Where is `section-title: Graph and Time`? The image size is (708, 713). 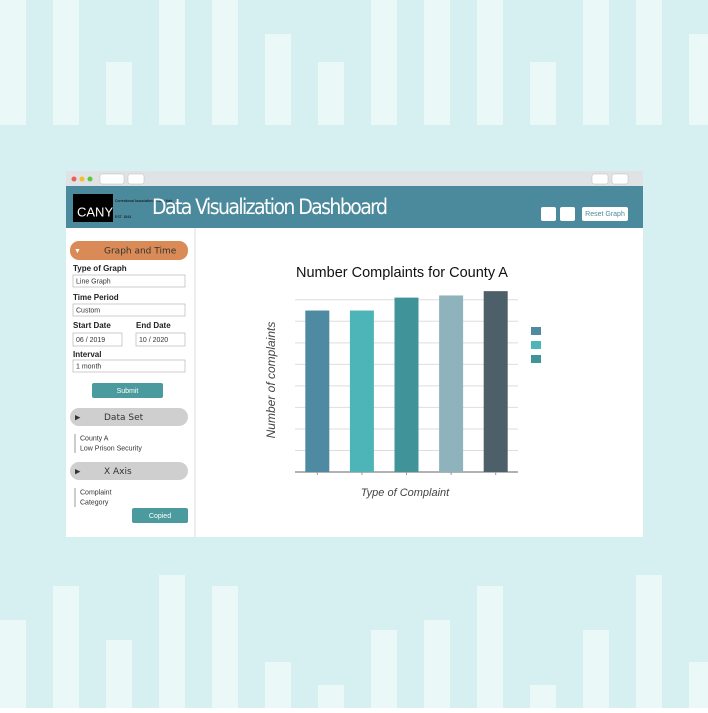
section-title: Graph and Time is located at coordinates (140, 252).